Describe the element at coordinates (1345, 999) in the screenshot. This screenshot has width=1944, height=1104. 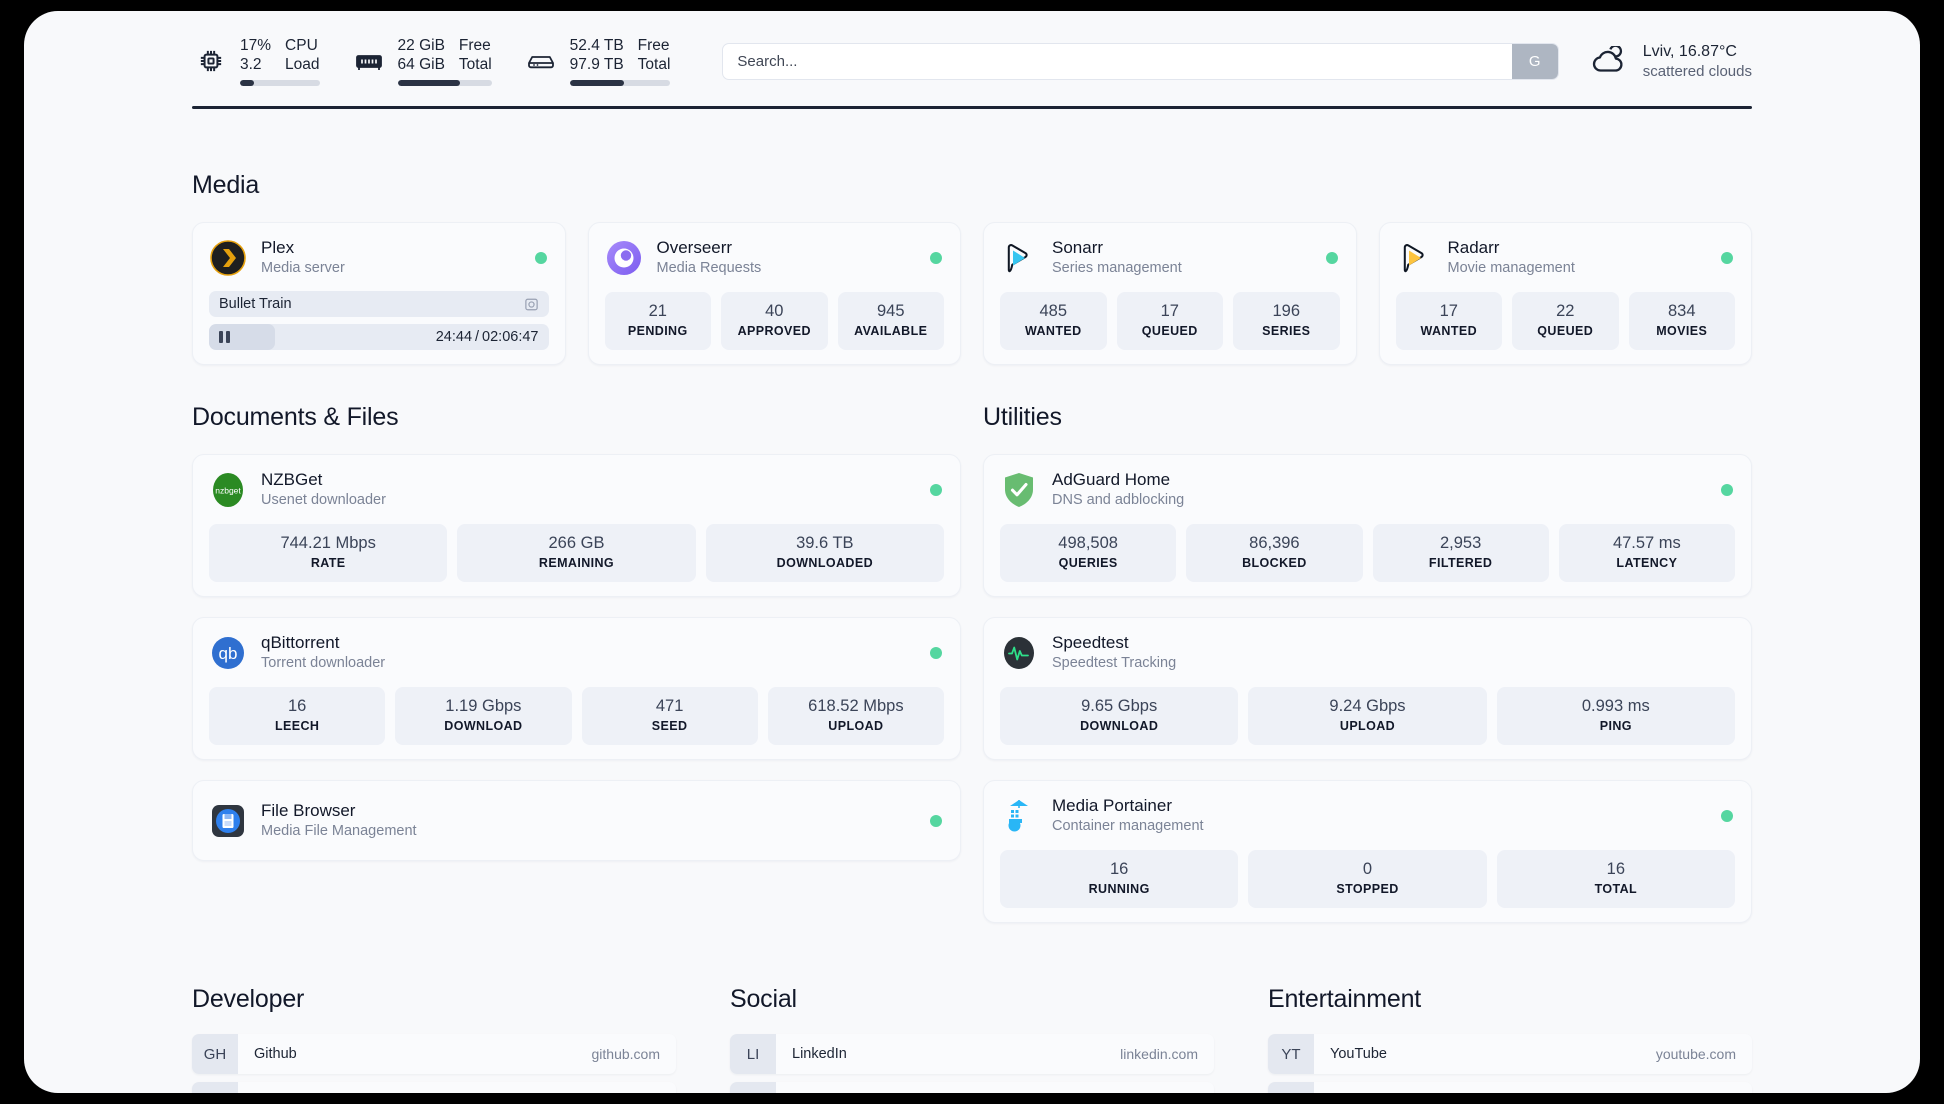
I see `bookmark-group-title: Entertainment` at that location.